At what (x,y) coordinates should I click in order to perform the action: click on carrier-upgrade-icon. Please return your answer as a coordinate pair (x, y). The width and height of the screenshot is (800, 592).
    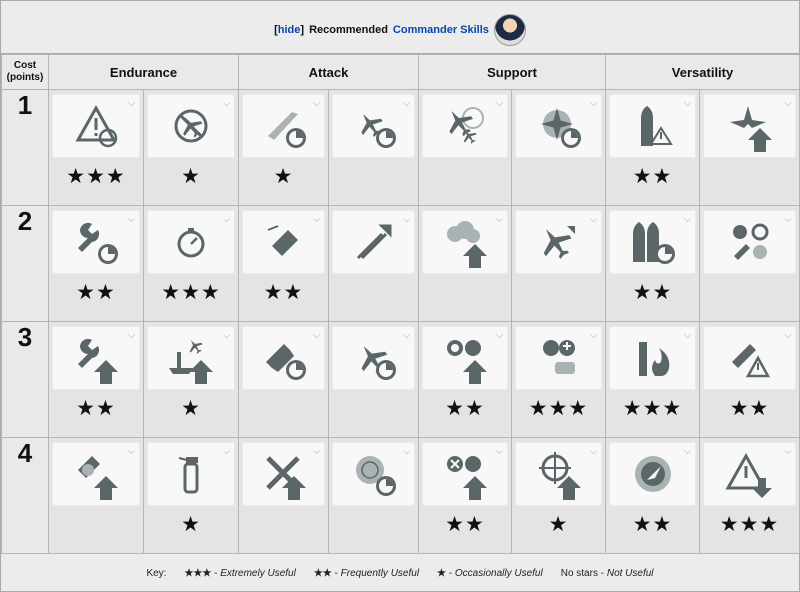
    Looking at the image, I should click on (191, 362).